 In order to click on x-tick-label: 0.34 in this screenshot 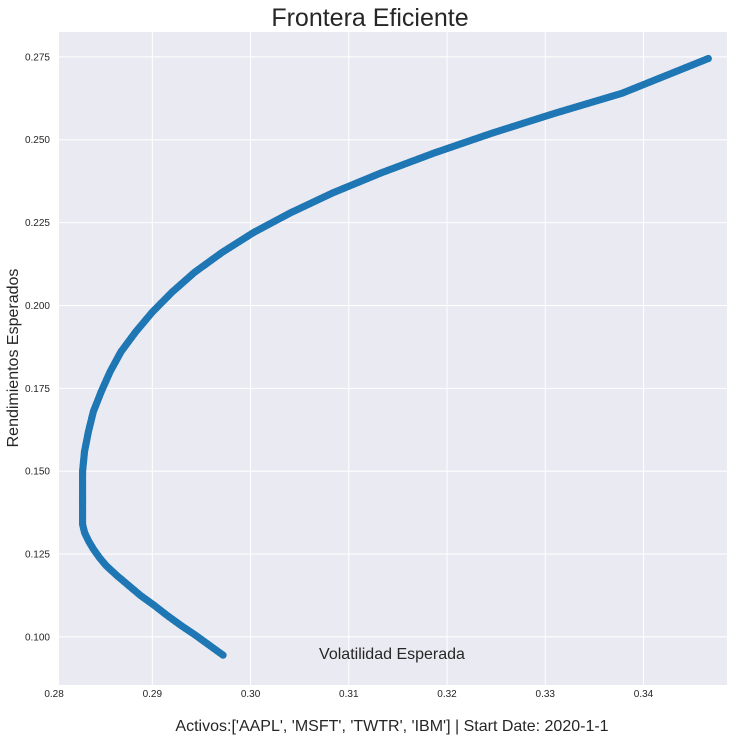, I will do `click(644, 694)`.